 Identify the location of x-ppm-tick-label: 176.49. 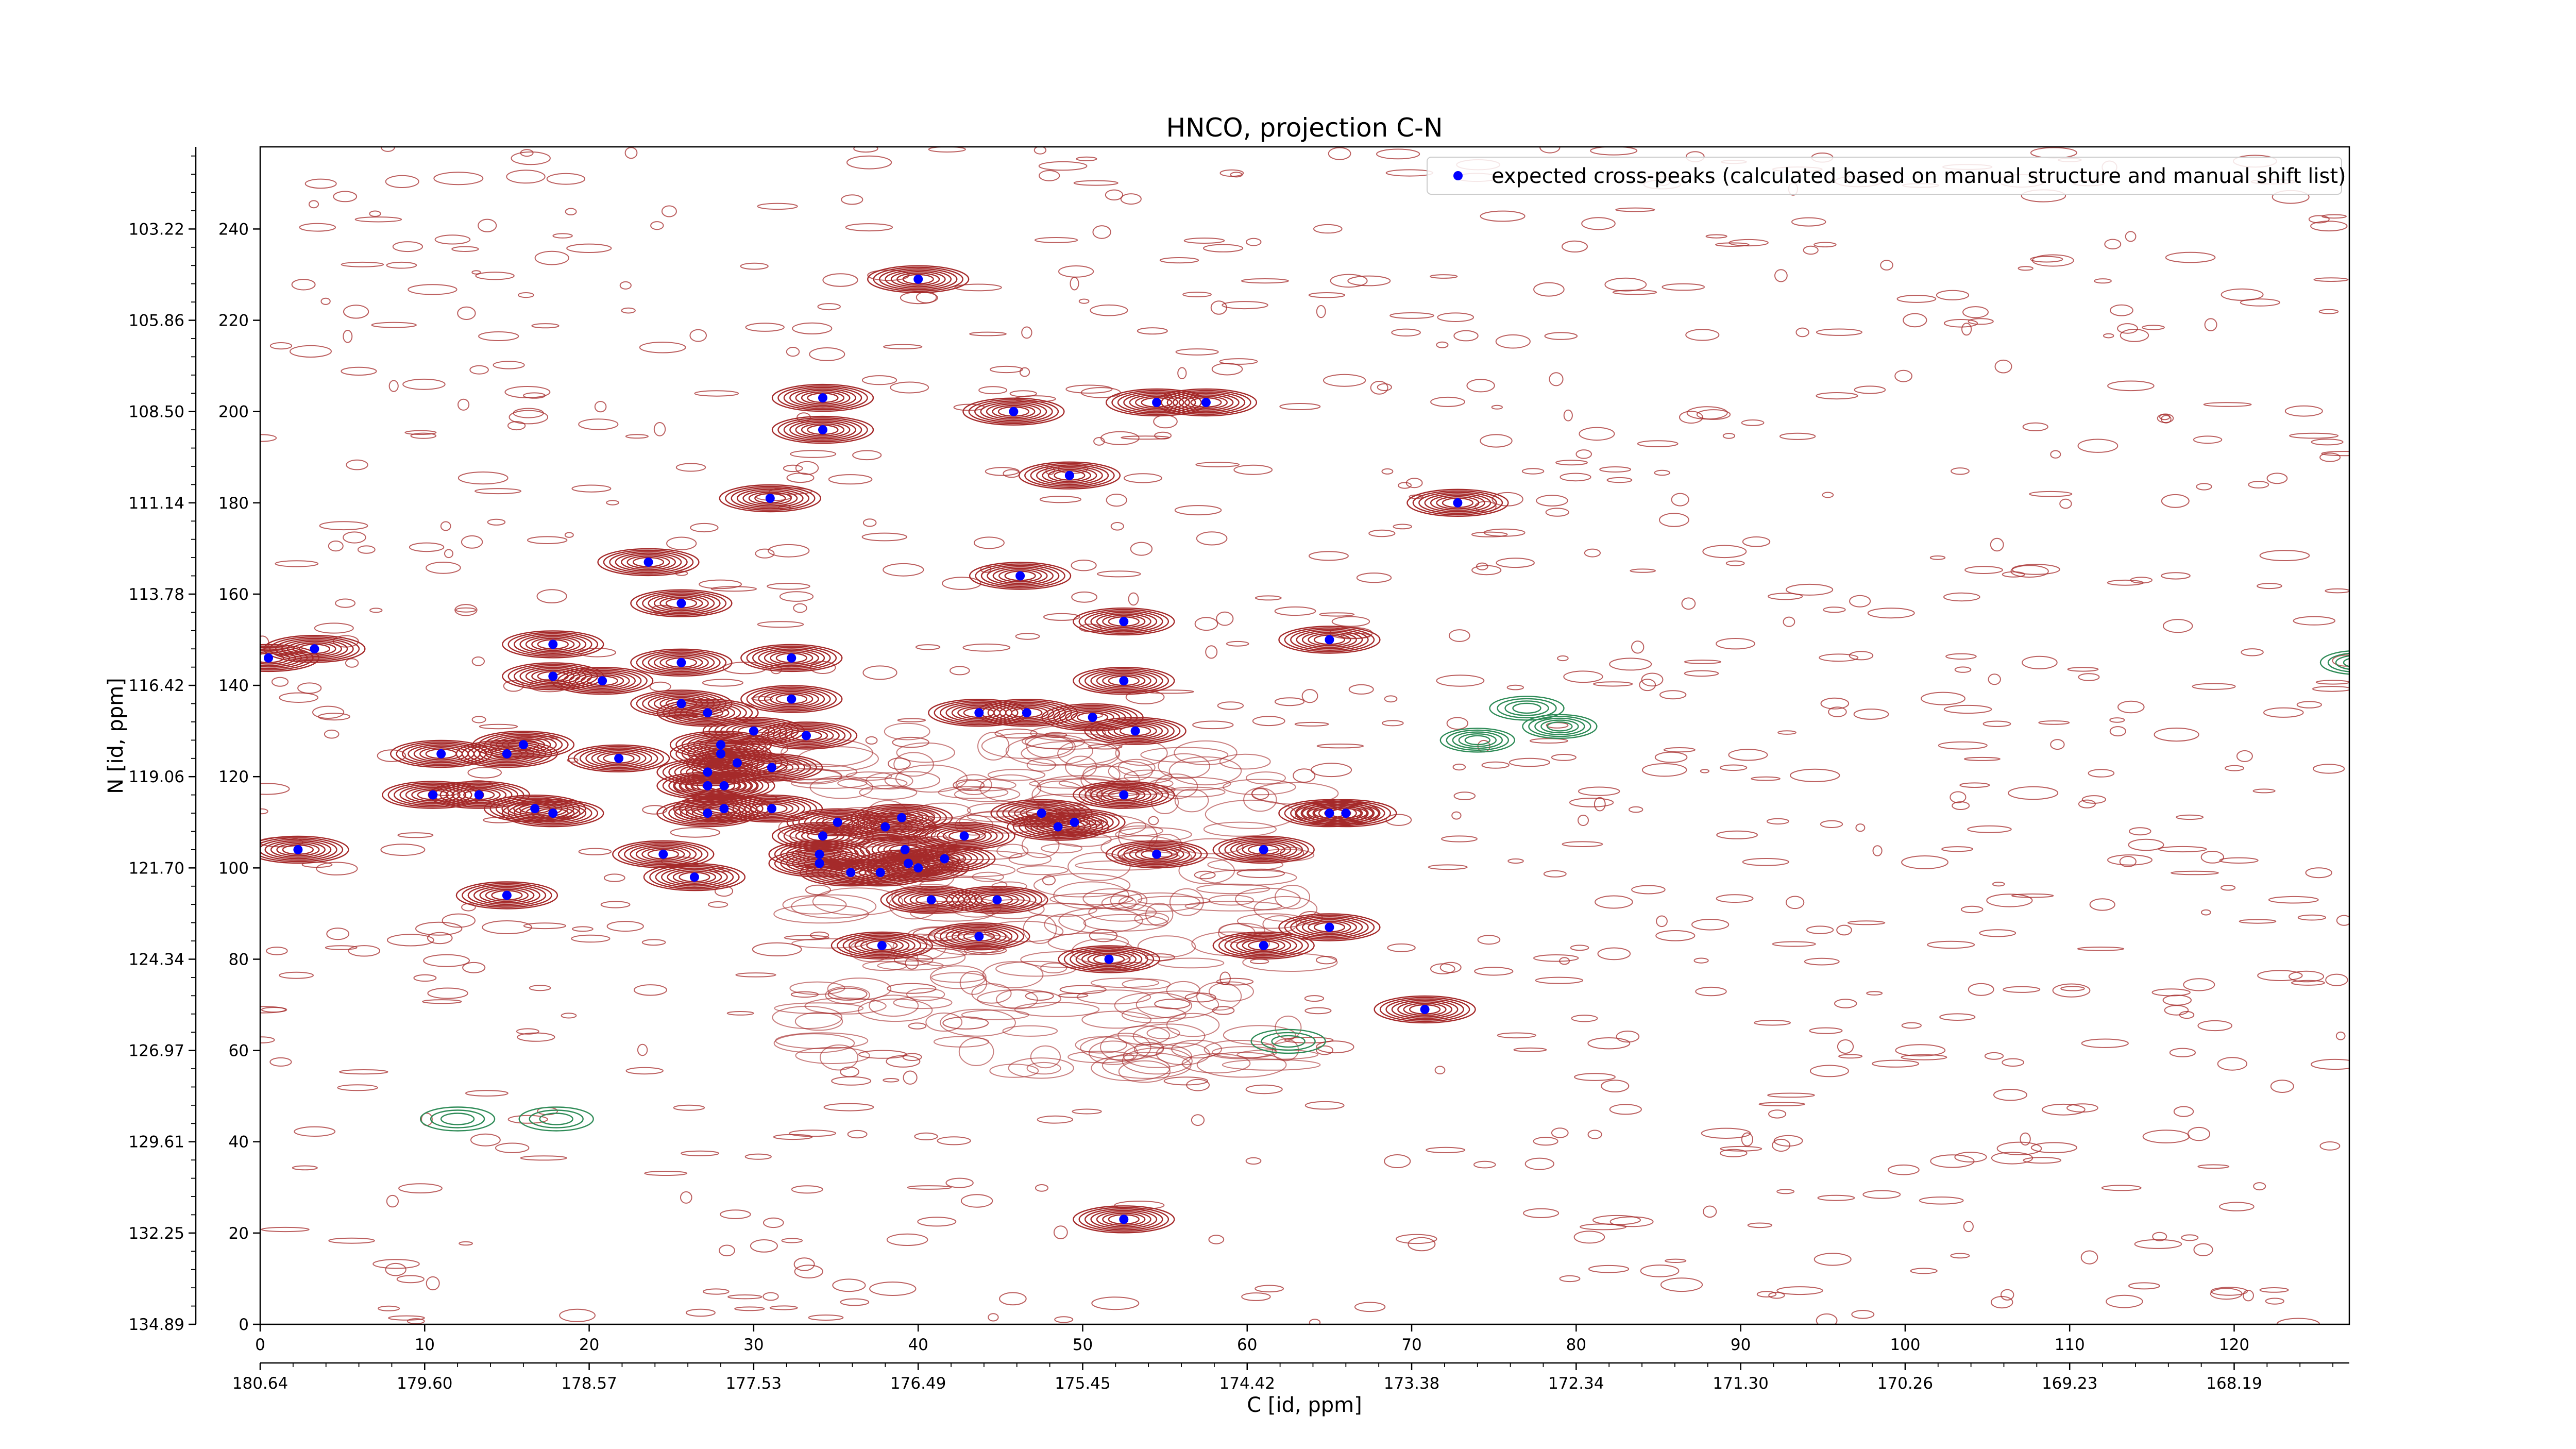
(918, 1383).